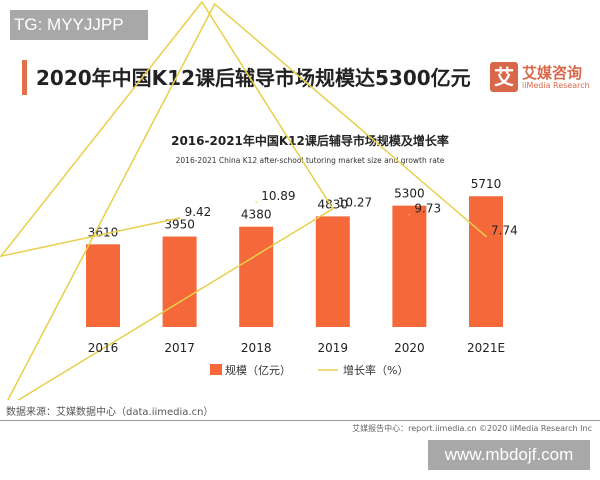 The width and height of the screenshot is (600, 480). What do you see at coordinates (355, 203) in the screenshot?
I see `line-label-2019: 10.27` at bounding box center [355, 203].